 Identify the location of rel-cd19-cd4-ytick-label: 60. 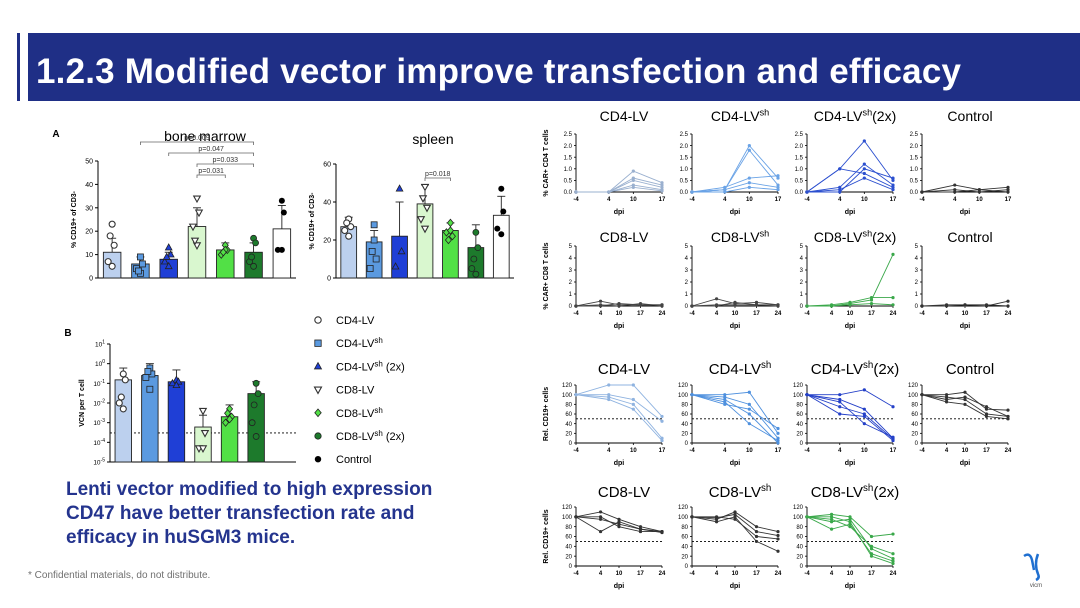
(799, 415).